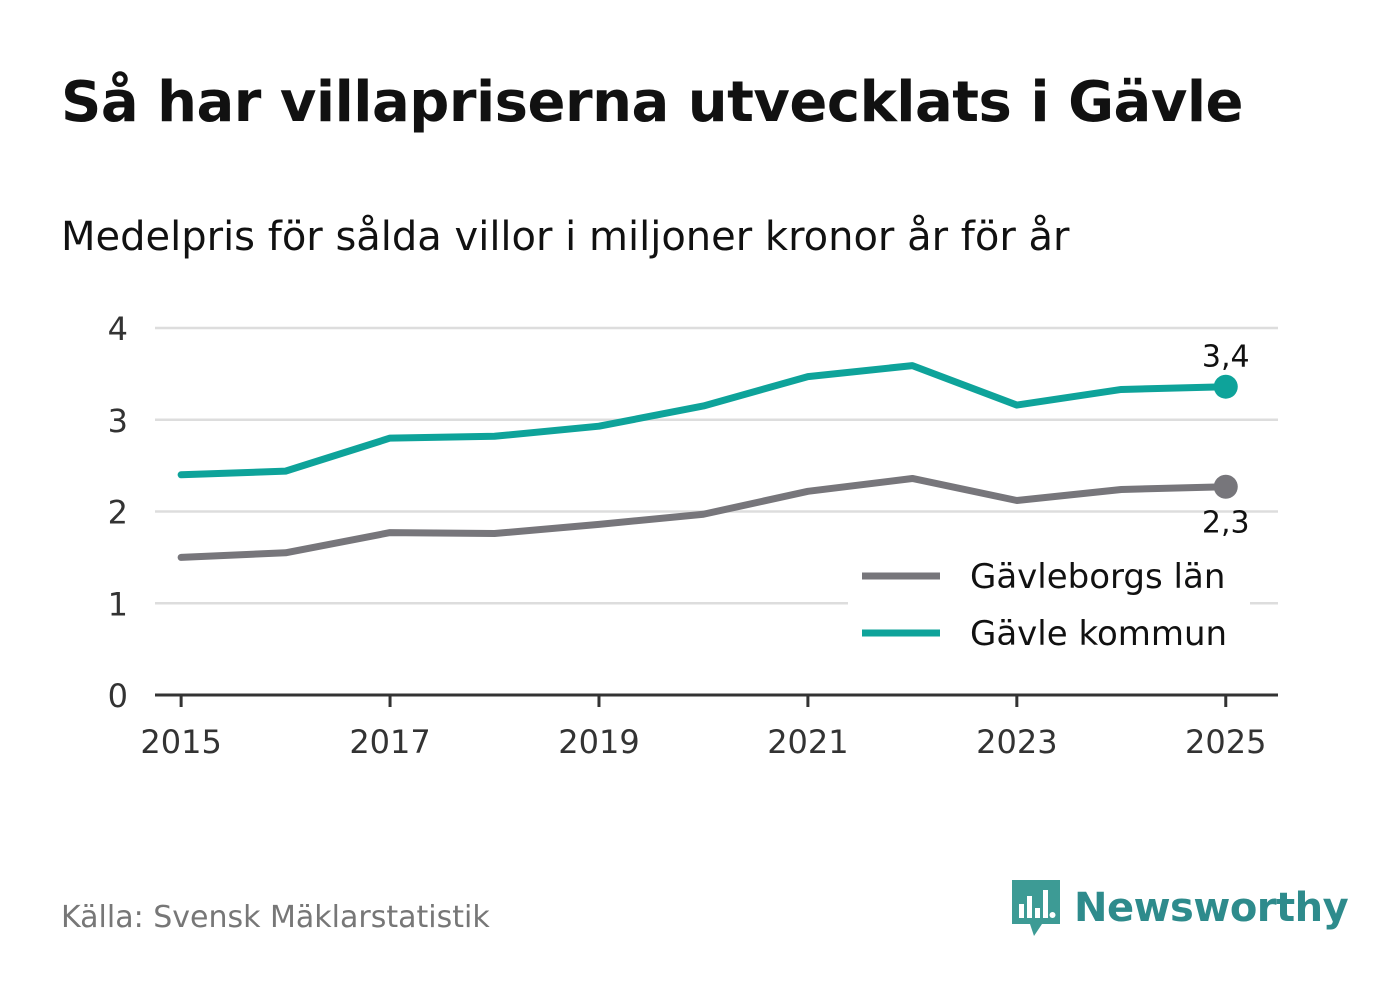 Image resolution: width=1382 pixels, height=999 pixels. I want to click on y-tick-label: 4, so click(118, 329).